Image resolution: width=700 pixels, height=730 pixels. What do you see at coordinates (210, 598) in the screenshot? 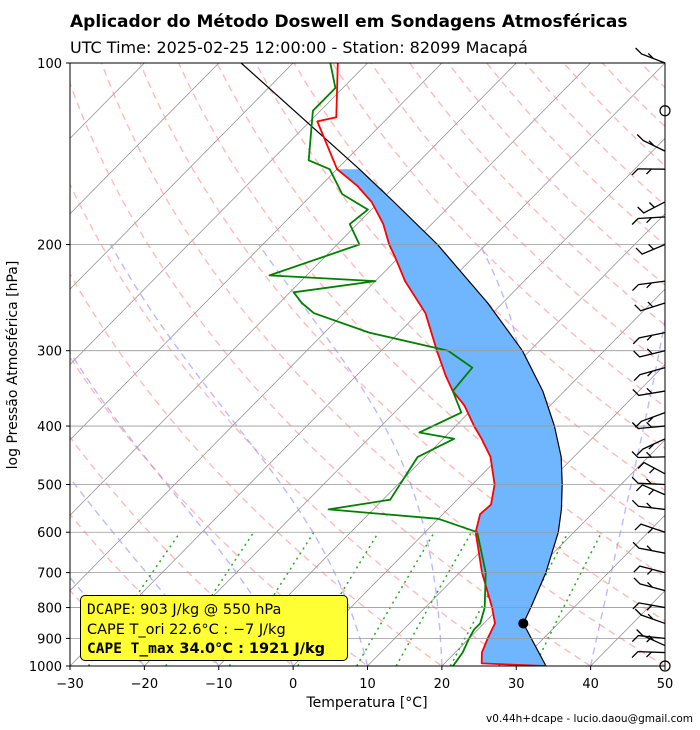
I see `mixing-ratio-line` at bounding box center [210, 598].